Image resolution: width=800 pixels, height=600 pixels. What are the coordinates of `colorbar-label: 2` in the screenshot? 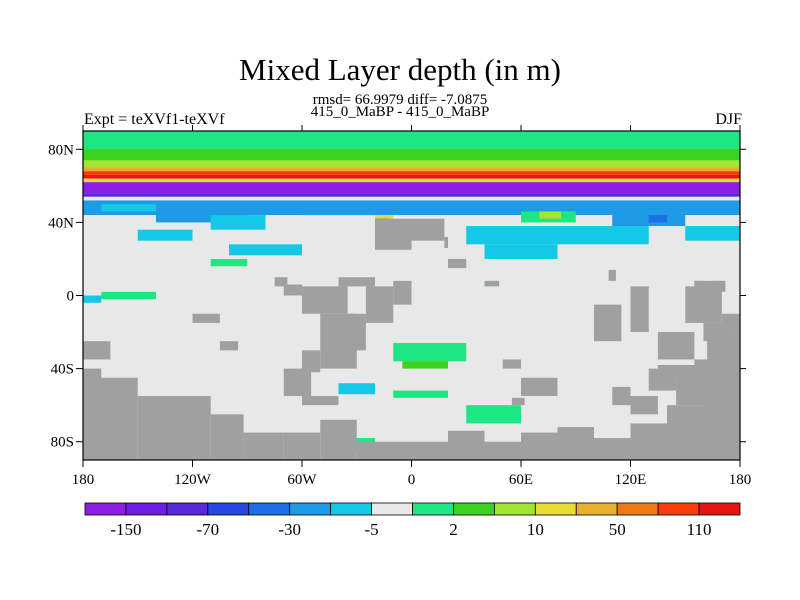 It's located at (453, 529).